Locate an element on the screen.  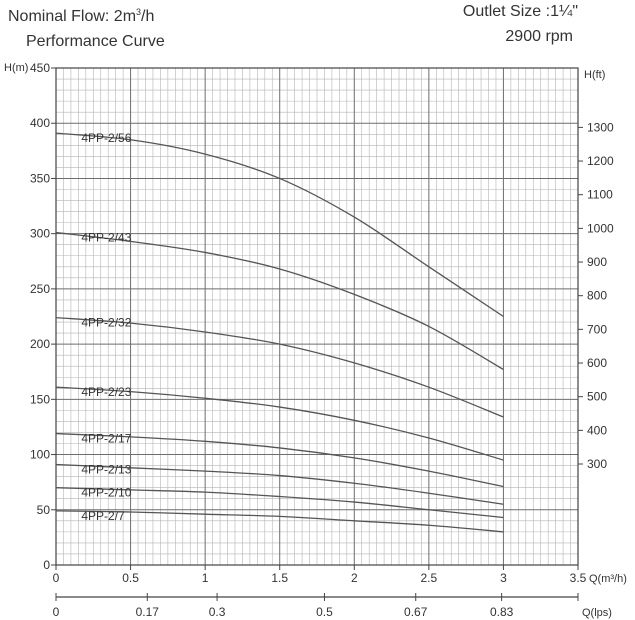
x-tick-label: 1 is located at coordinates (205, 578).